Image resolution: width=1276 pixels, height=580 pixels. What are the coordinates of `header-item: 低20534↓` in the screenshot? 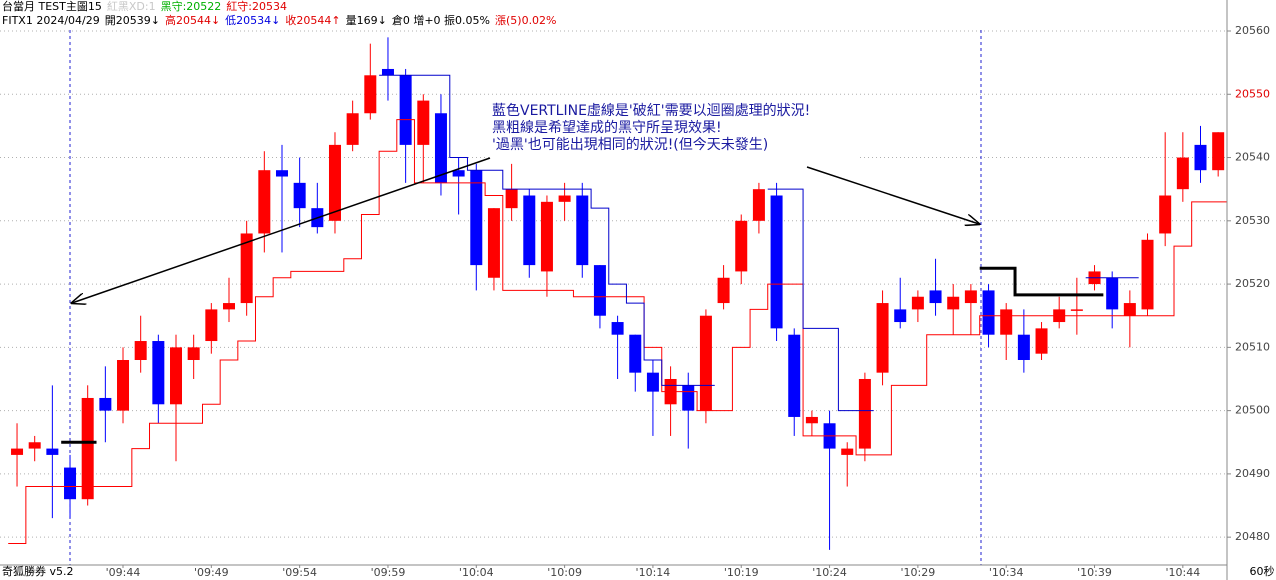 It's located at (252, 20).